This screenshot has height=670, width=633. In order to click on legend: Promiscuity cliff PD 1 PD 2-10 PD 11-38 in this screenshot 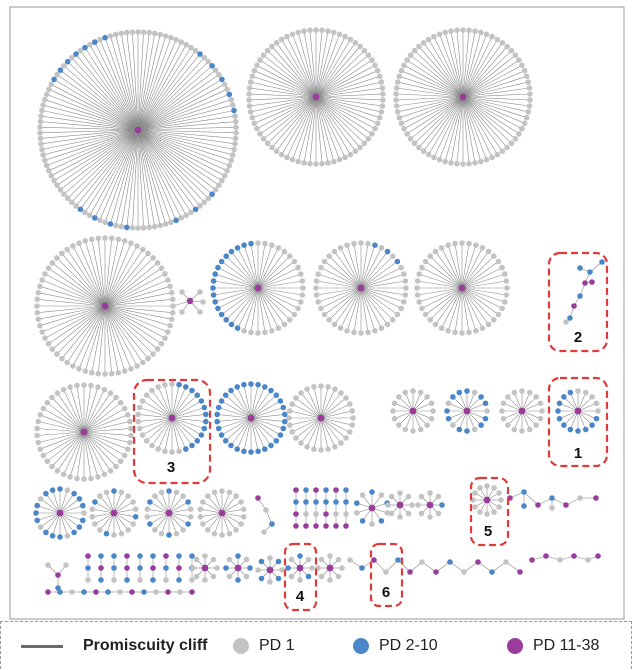, I will do `click(316, 645)`.